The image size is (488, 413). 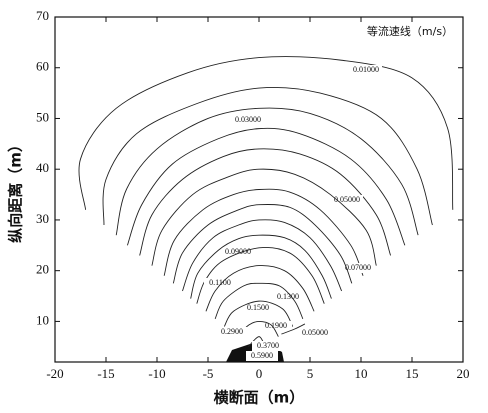 I want to click on x-axis-title: 横断面（m）, so click(x=259, y=398).